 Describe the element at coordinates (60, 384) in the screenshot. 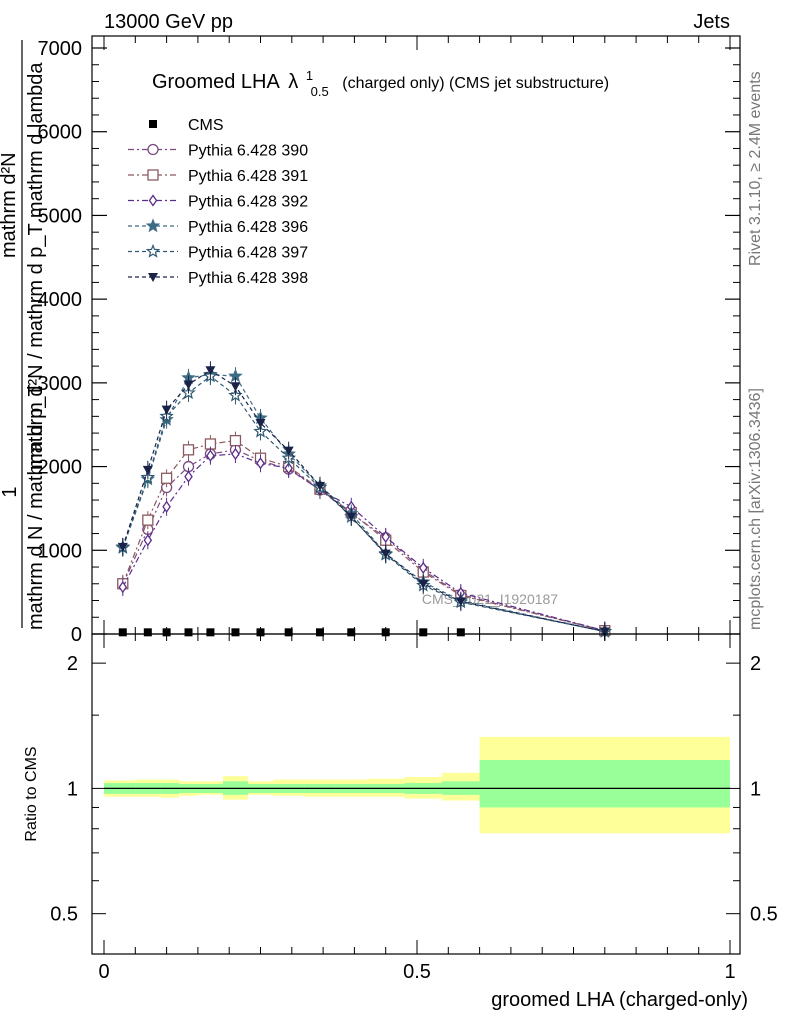

I see `main-ytick-label: 3000` at that location.